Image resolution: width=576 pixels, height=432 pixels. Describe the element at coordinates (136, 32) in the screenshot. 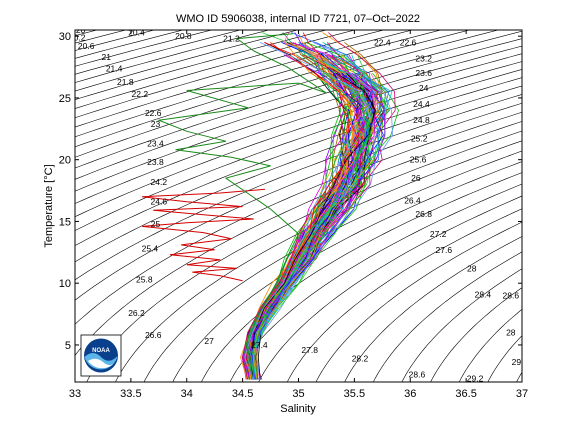

I see `isopycnal-label: 20.4` at that location.